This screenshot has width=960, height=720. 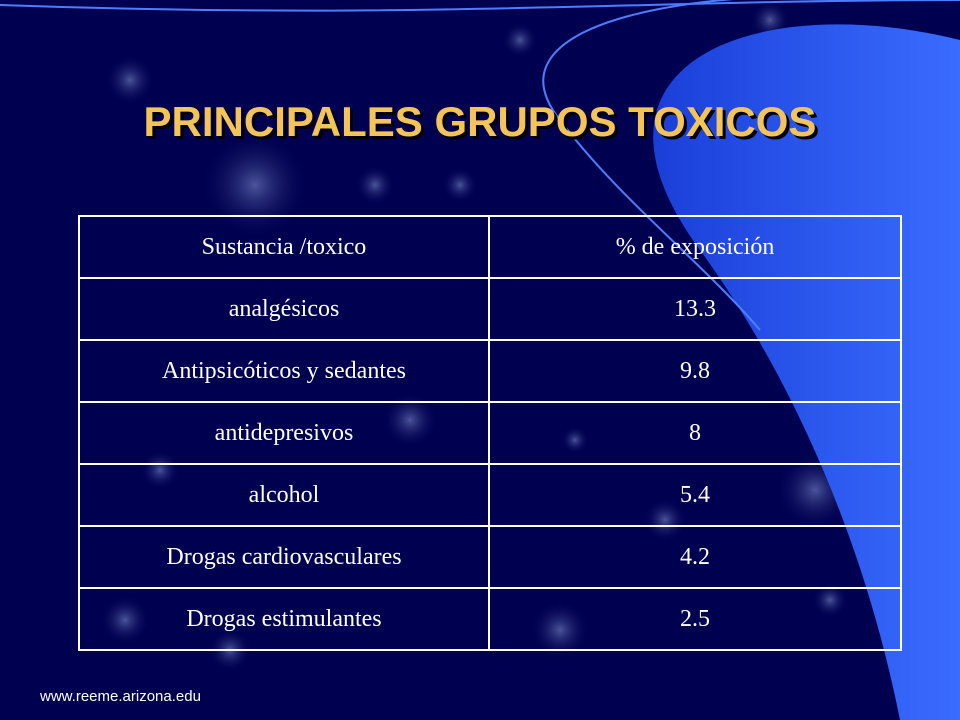 I want to click on exposure-cell: 9.8, so click(x=695, y=371).